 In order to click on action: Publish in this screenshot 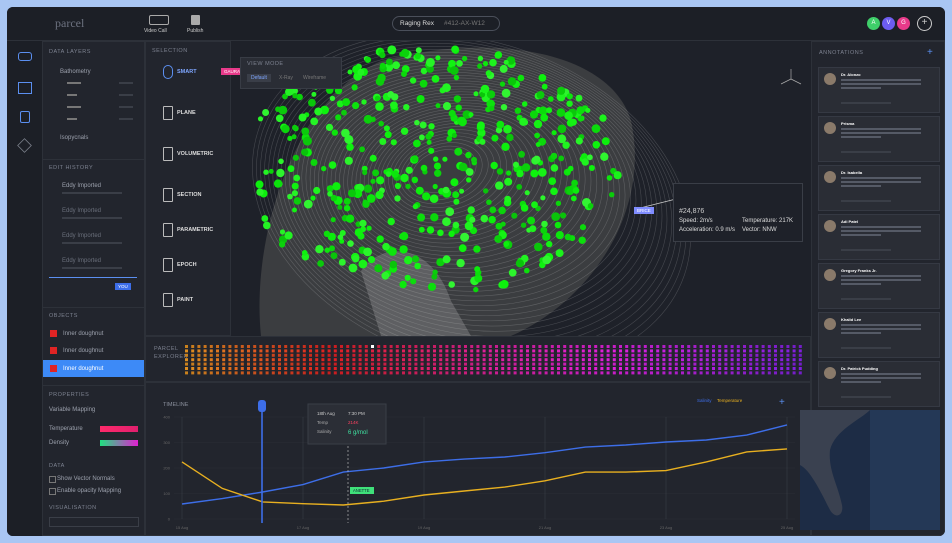, I will do `click(195, 31)`.